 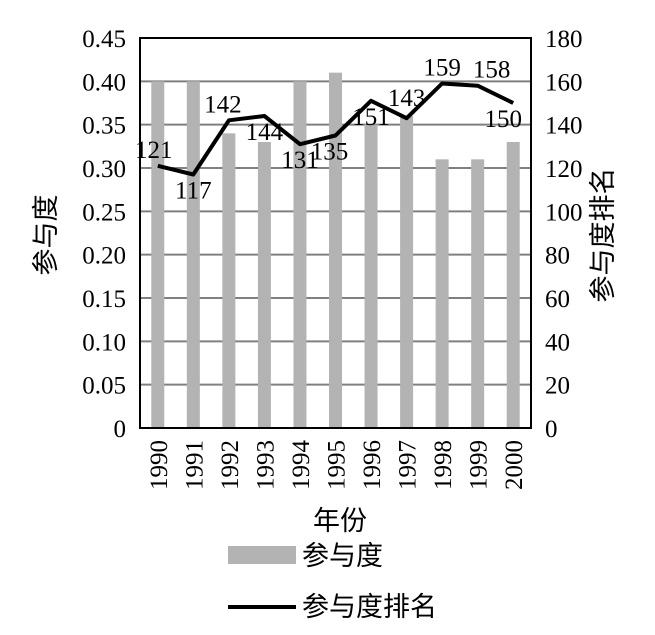 I want to click on x-tick-label-1993: 1993, so click(x=265, y=465).